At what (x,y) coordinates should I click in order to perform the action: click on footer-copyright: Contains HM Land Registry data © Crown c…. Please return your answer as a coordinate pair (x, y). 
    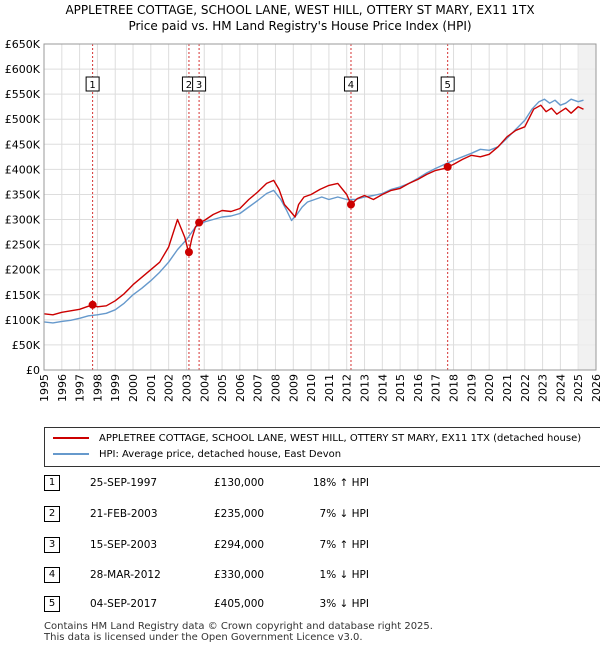
    Looking at the image, I should click on (238, 626).